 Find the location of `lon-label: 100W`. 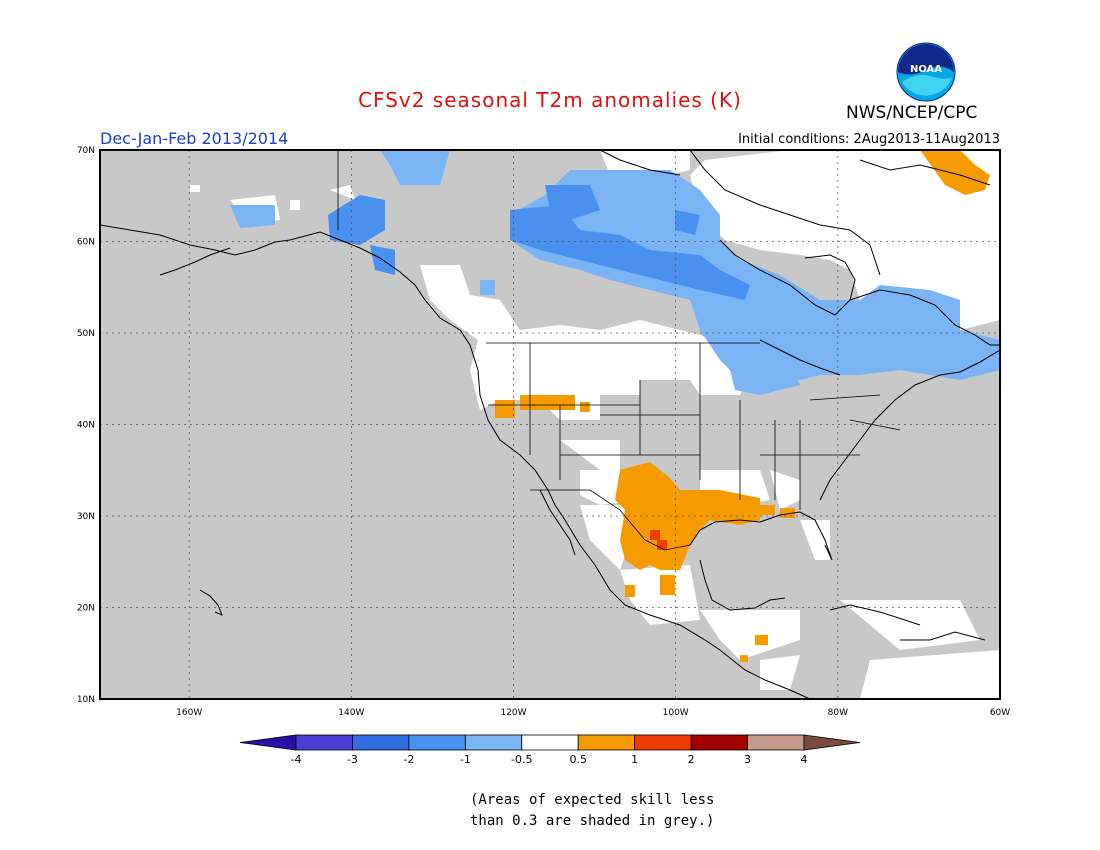

lon-label: 100W is located at coordinates (676, 713).